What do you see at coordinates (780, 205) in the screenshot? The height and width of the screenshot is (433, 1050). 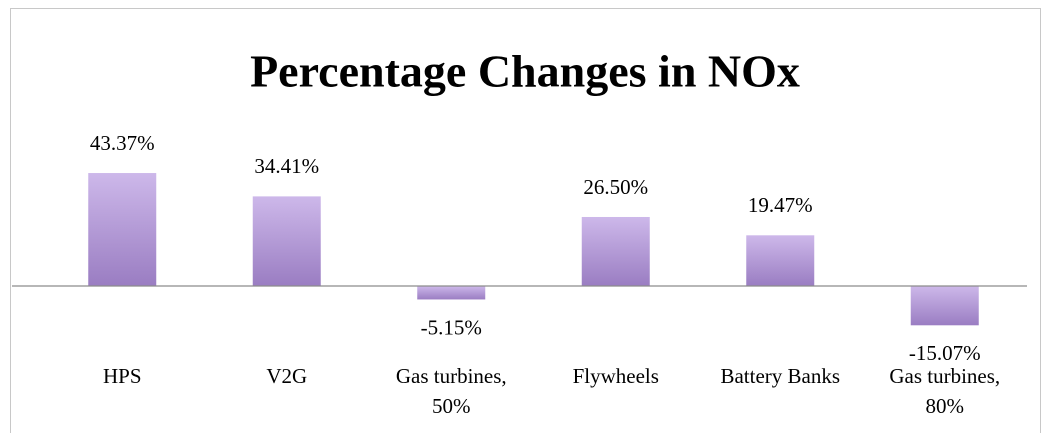 I see `data-label: 19.47%` at bounding box center [780, 205].